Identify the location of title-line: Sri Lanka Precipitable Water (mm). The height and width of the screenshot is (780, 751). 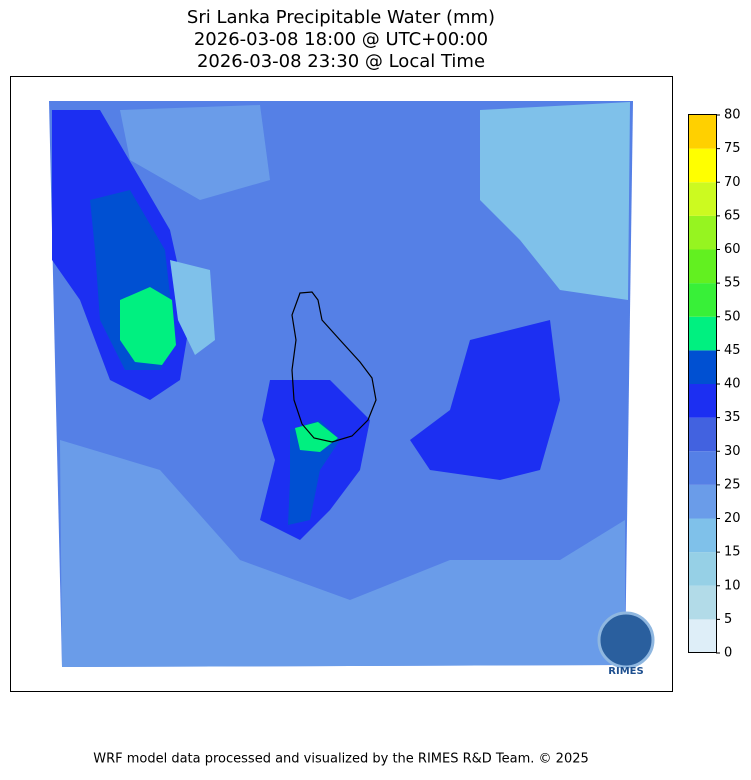
(341, 17).